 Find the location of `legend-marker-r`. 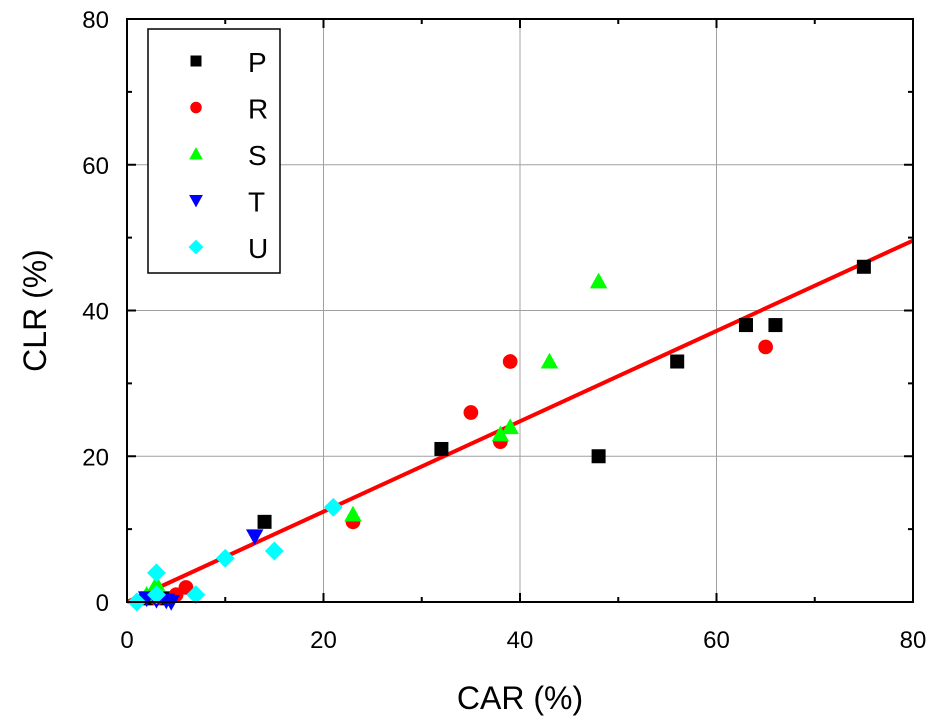

legend-marker-r is located at coordinates (196, 107).